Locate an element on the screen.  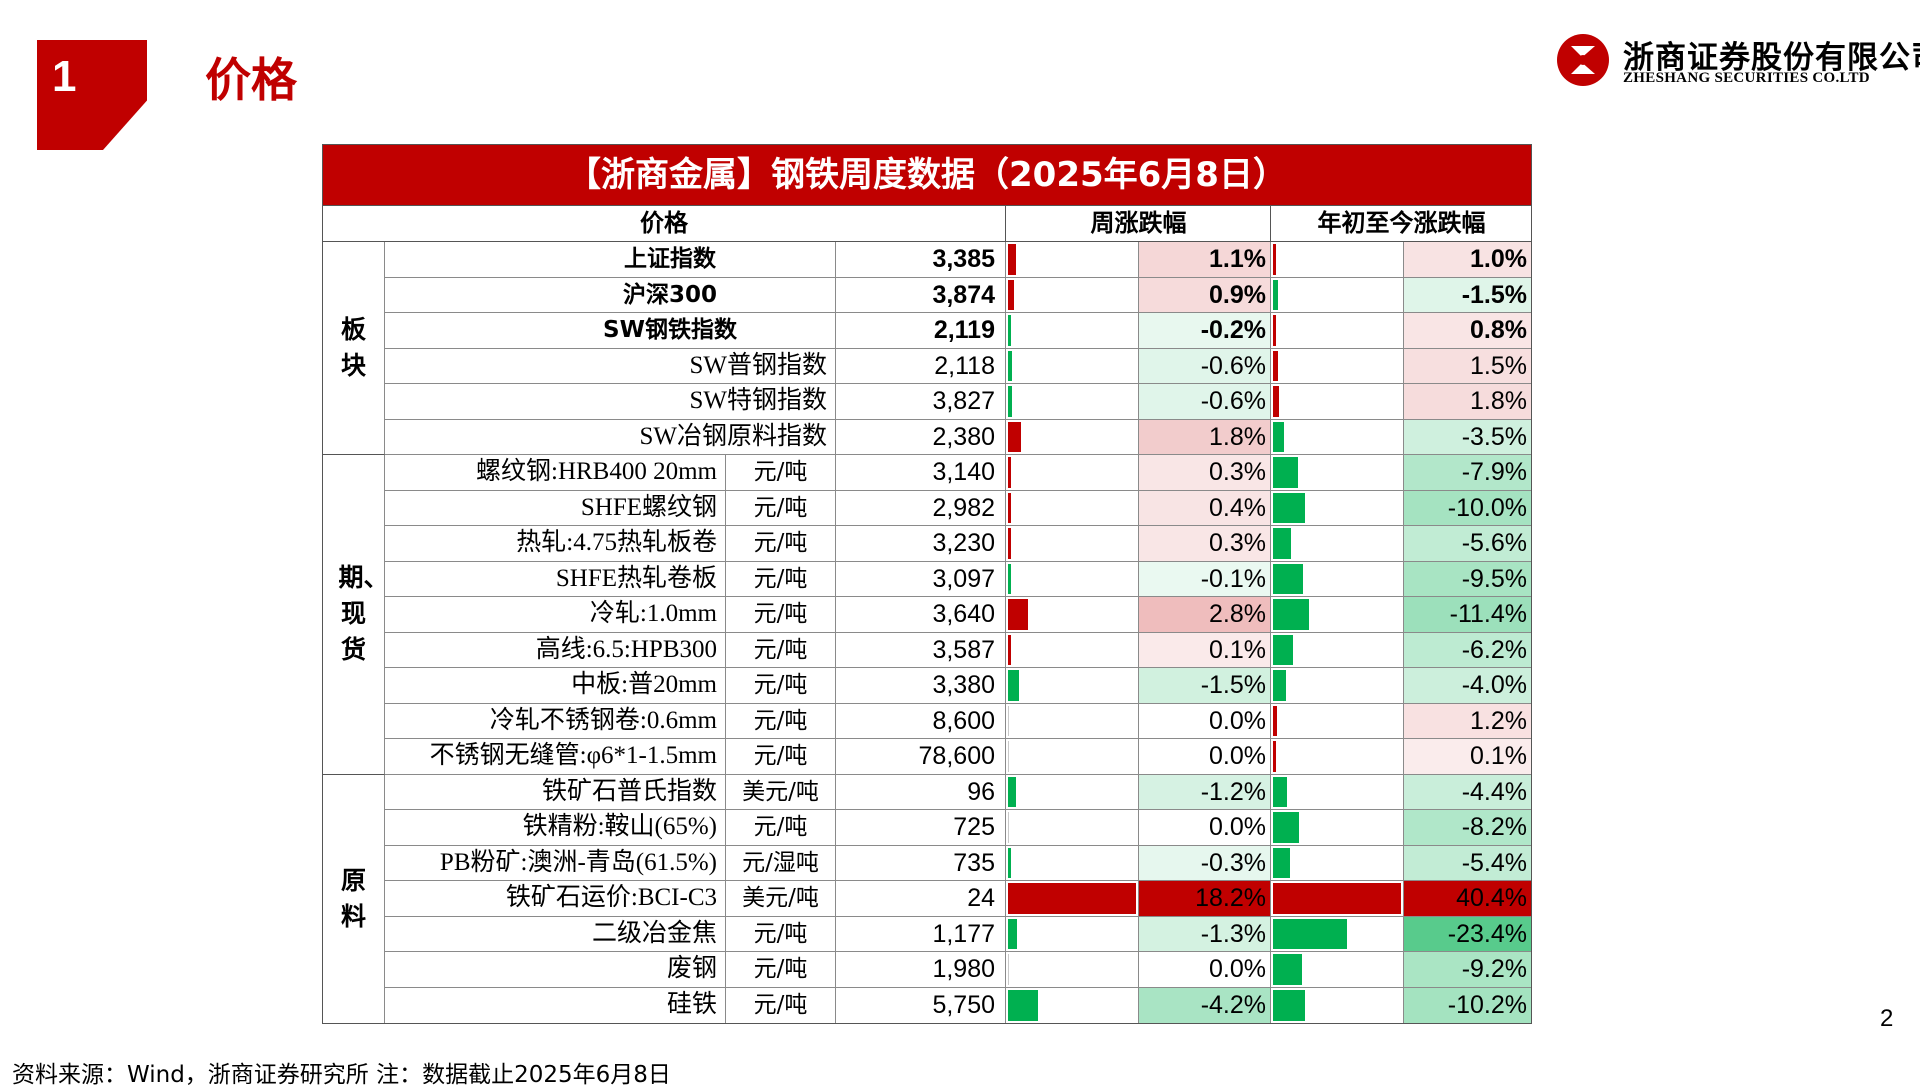
category-label: 原料 is located at coordinates (354, 898).